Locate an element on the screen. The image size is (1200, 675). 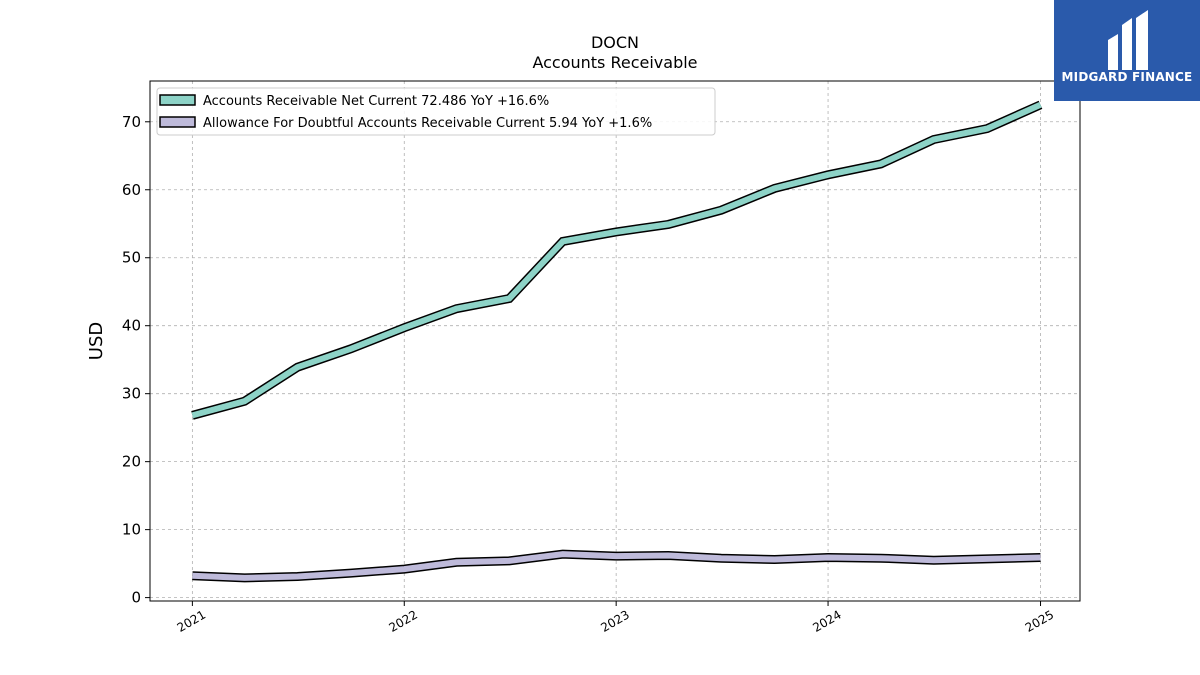
logo-text: MIDGARD FINANCE is located at coordinates (1127, 77).